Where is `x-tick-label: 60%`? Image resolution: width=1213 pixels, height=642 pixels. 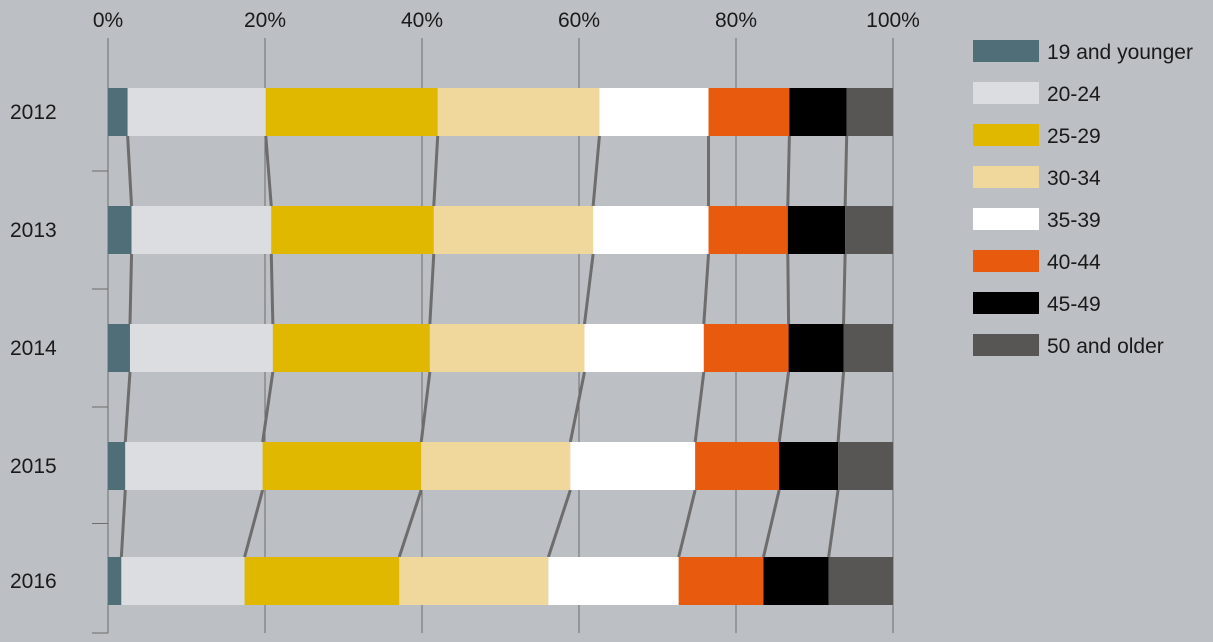 x-tick-label: 60% is located at coordinates (579, 20).